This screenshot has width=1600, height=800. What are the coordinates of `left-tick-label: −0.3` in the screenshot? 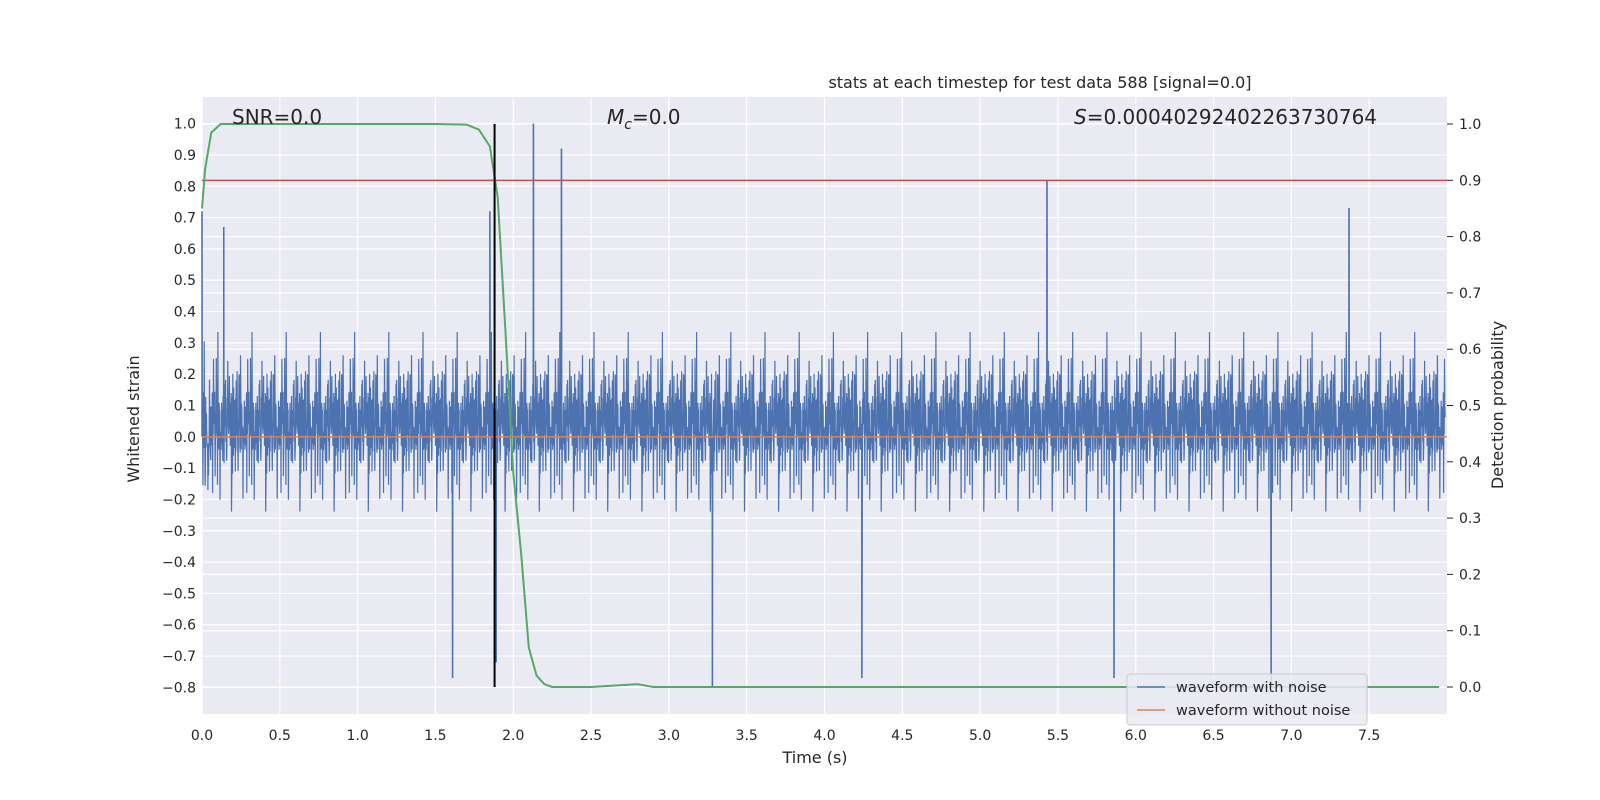 It's located at (179, 532).